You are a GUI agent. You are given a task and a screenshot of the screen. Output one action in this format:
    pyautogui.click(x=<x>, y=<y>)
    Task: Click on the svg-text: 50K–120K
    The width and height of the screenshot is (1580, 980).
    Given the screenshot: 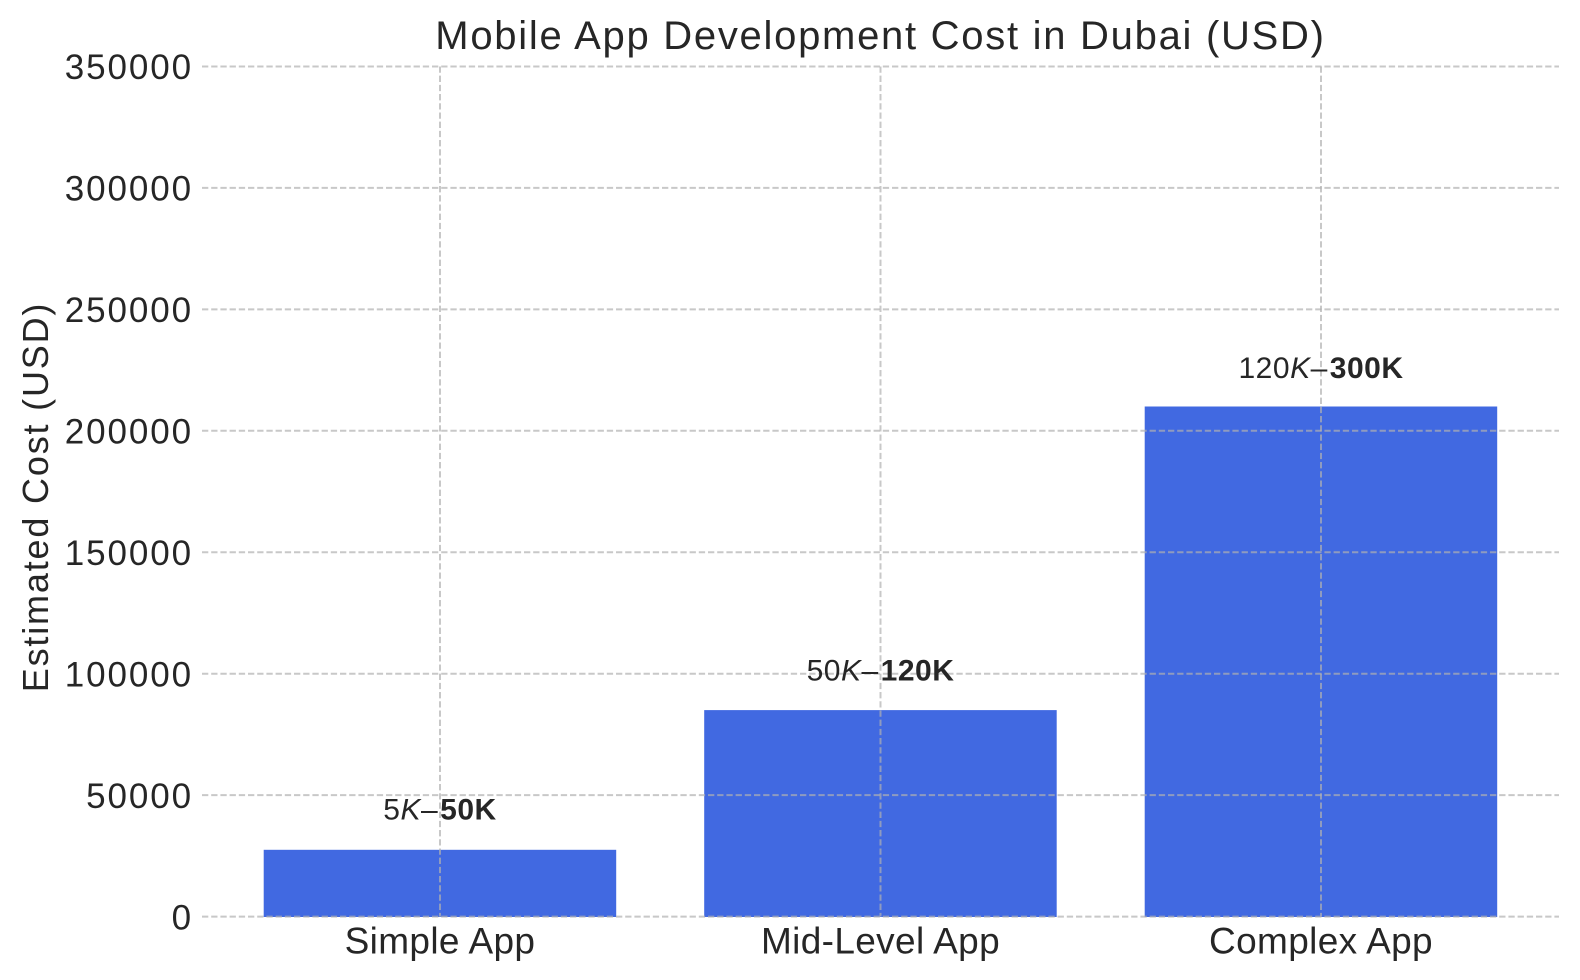 What is the action you would take?
    pyautogui.click(x=881, y=670)
    